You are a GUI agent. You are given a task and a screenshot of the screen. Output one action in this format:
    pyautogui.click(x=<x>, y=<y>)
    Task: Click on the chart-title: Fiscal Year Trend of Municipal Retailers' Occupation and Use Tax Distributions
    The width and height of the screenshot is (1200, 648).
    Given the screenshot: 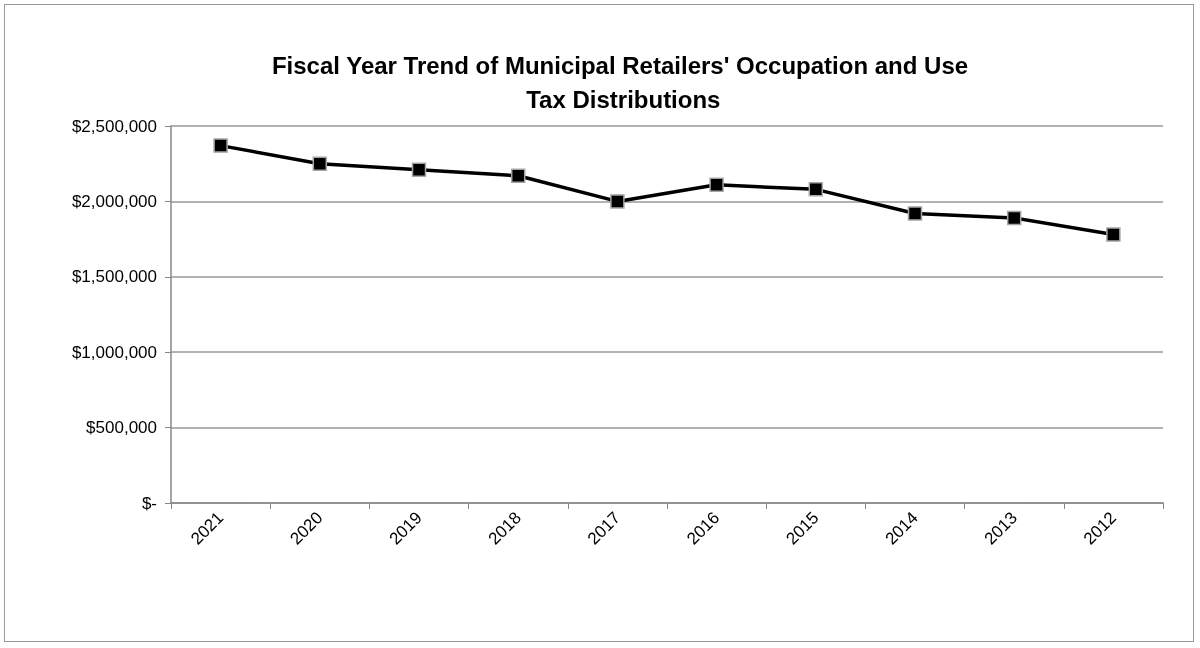 What is the action you would take?
    pyautogui.click(x=620, y=82)
    